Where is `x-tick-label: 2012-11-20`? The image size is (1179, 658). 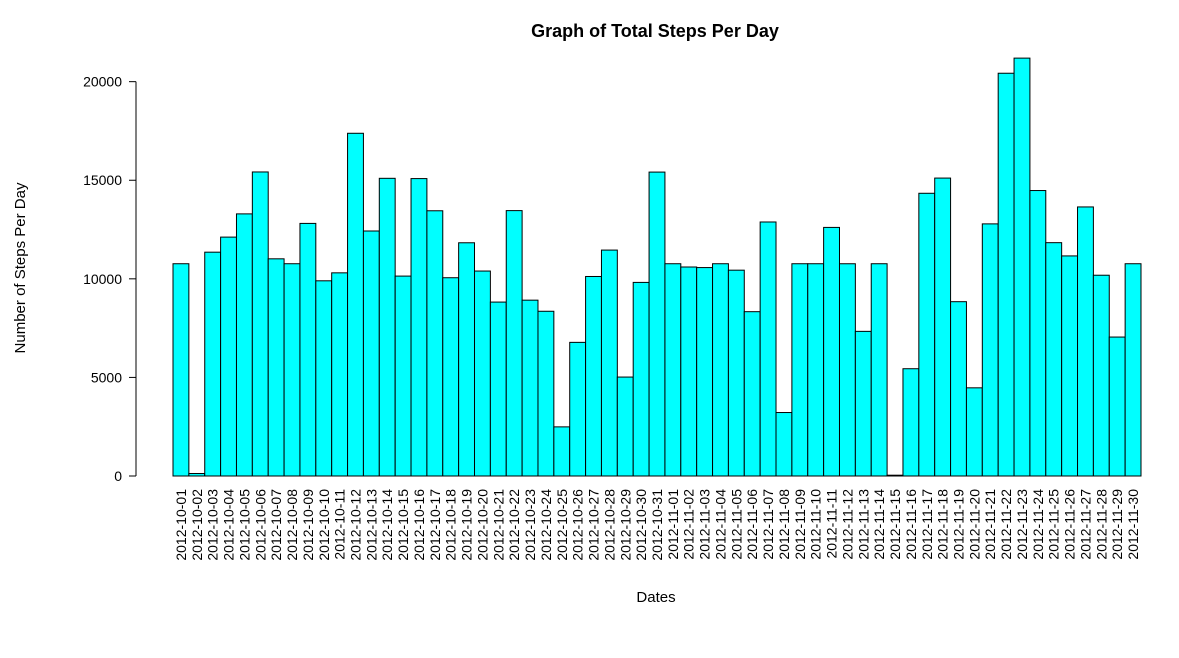 x-tick-label: 2012-11-20 is located at coordinates (974, 524).